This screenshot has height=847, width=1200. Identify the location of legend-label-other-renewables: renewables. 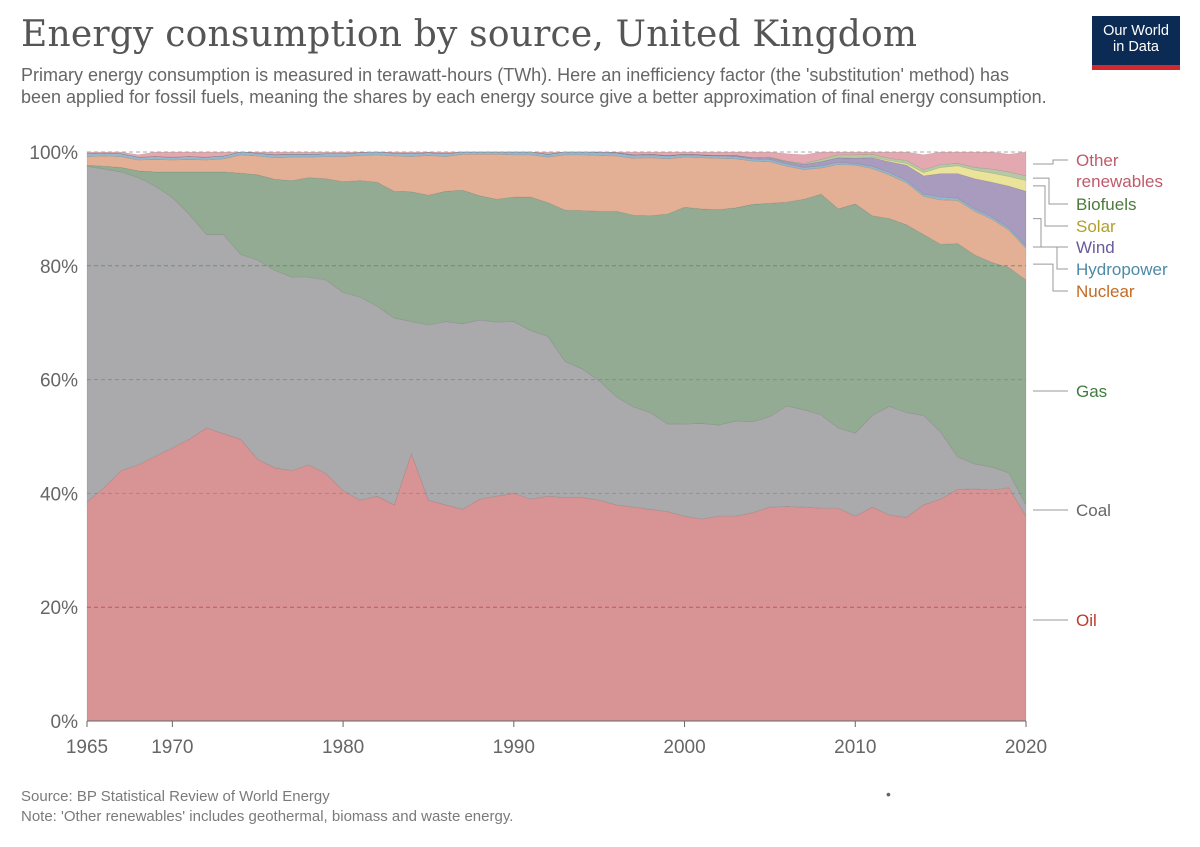
(1119, 181).